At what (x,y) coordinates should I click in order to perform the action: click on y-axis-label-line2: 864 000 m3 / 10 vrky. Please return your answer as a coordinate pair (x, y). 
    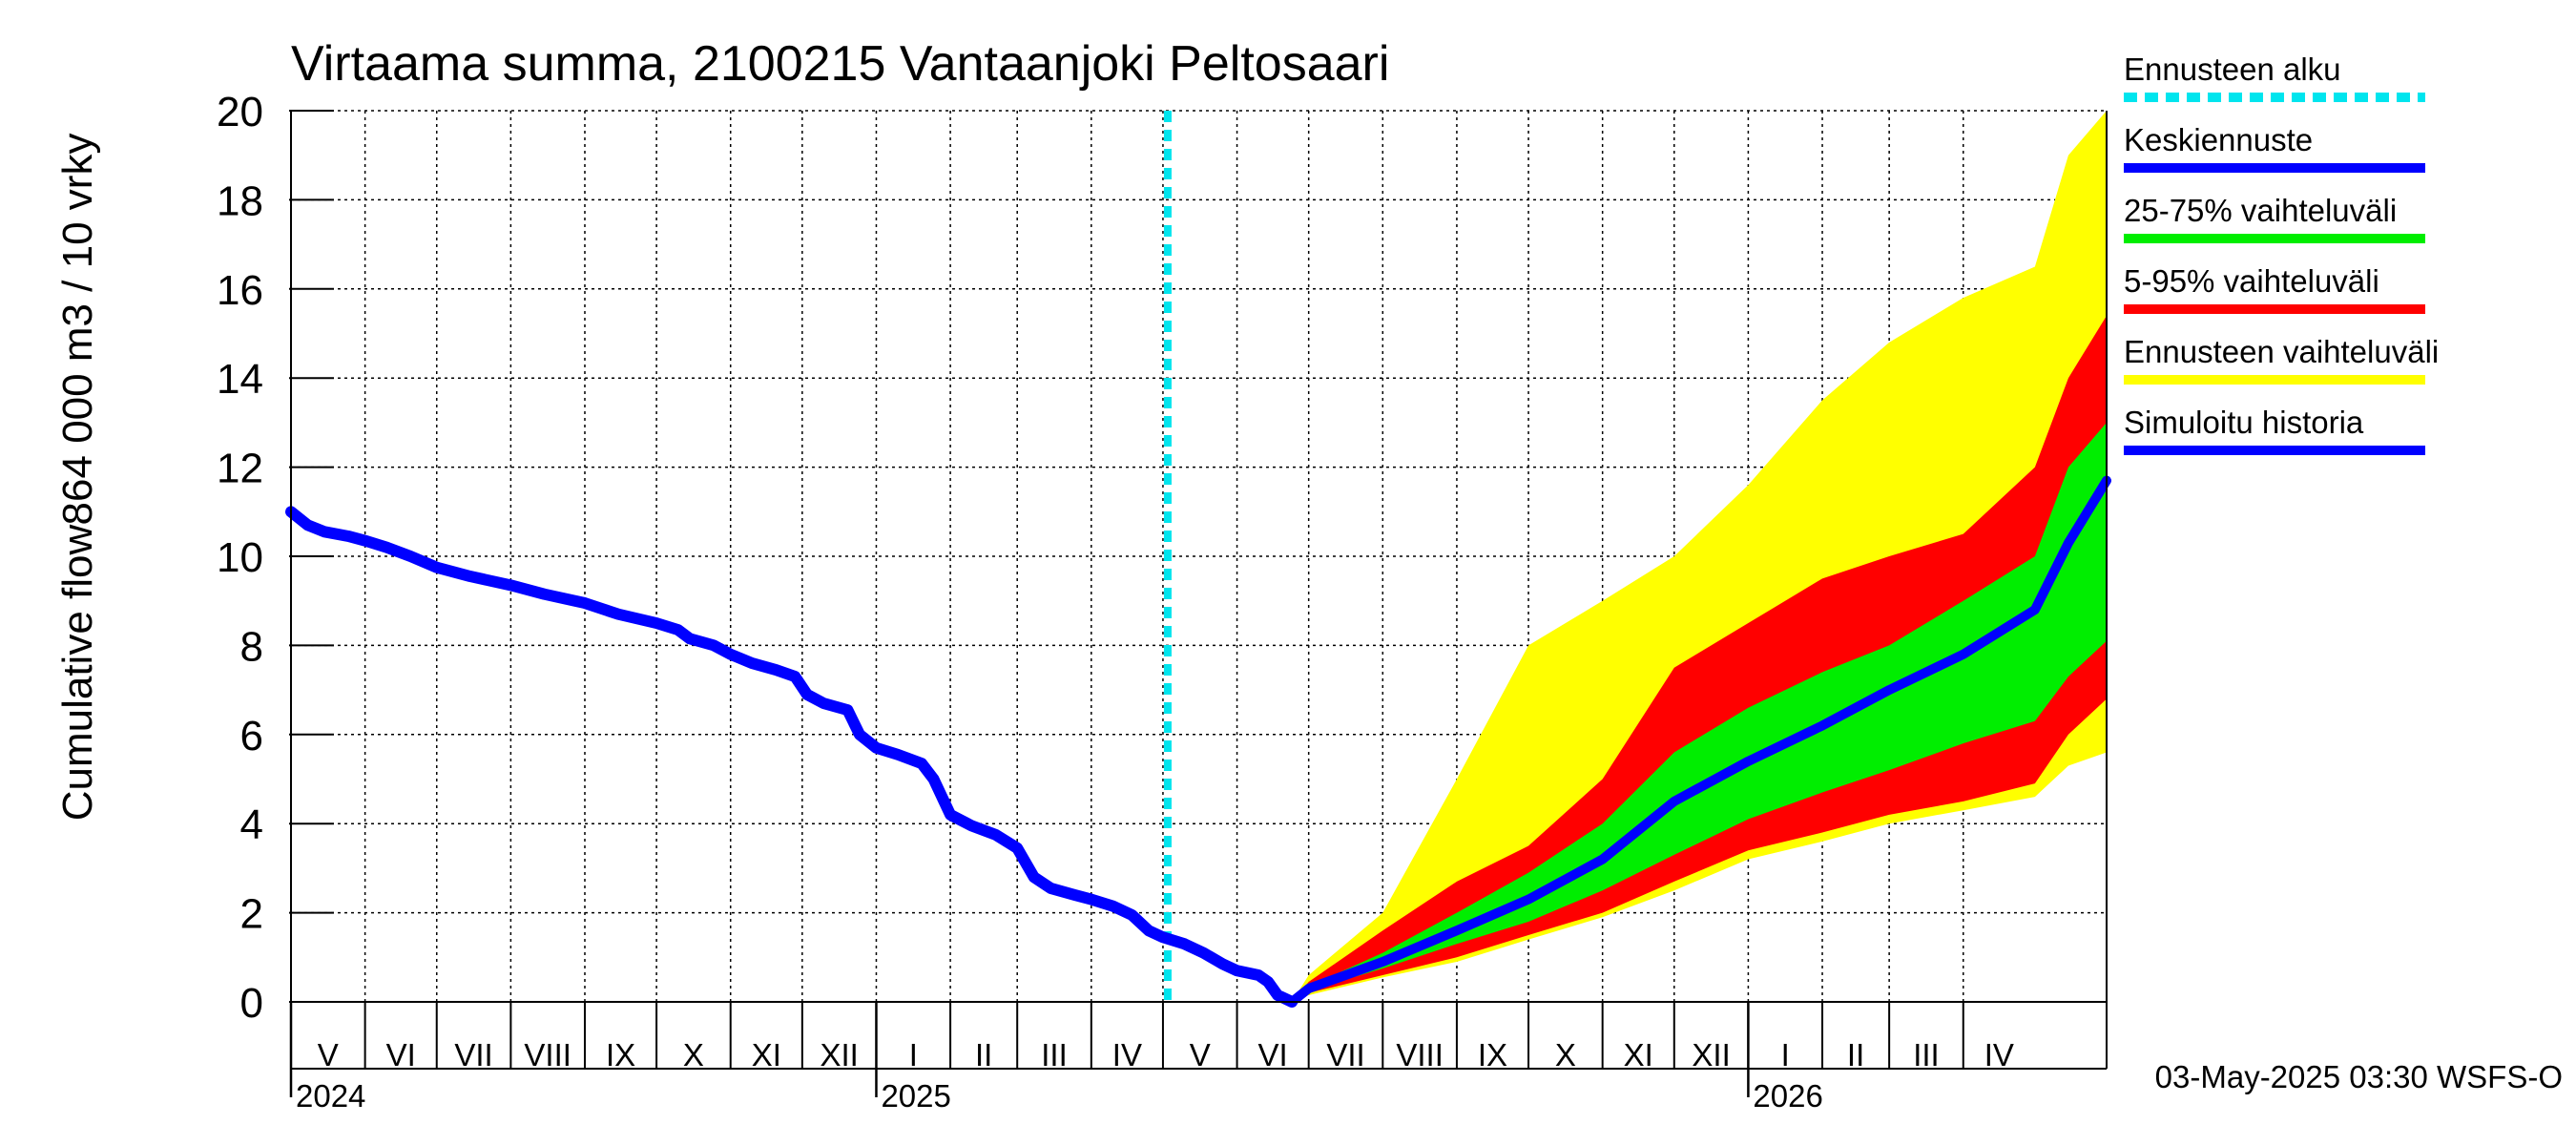
    Looking at the image, I should click on (77, 330).